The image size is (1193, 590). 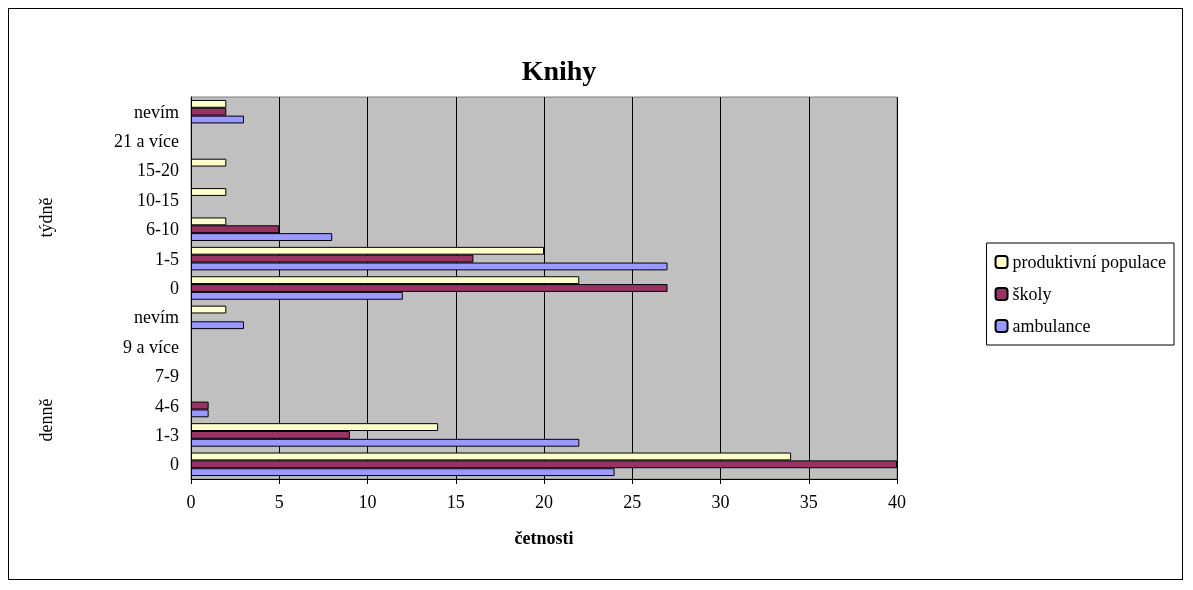 What do you see at coordinates (151, 346) in the screenshot?
I see `y-tick-label: 9 a více` at bounding box center [151, 346].